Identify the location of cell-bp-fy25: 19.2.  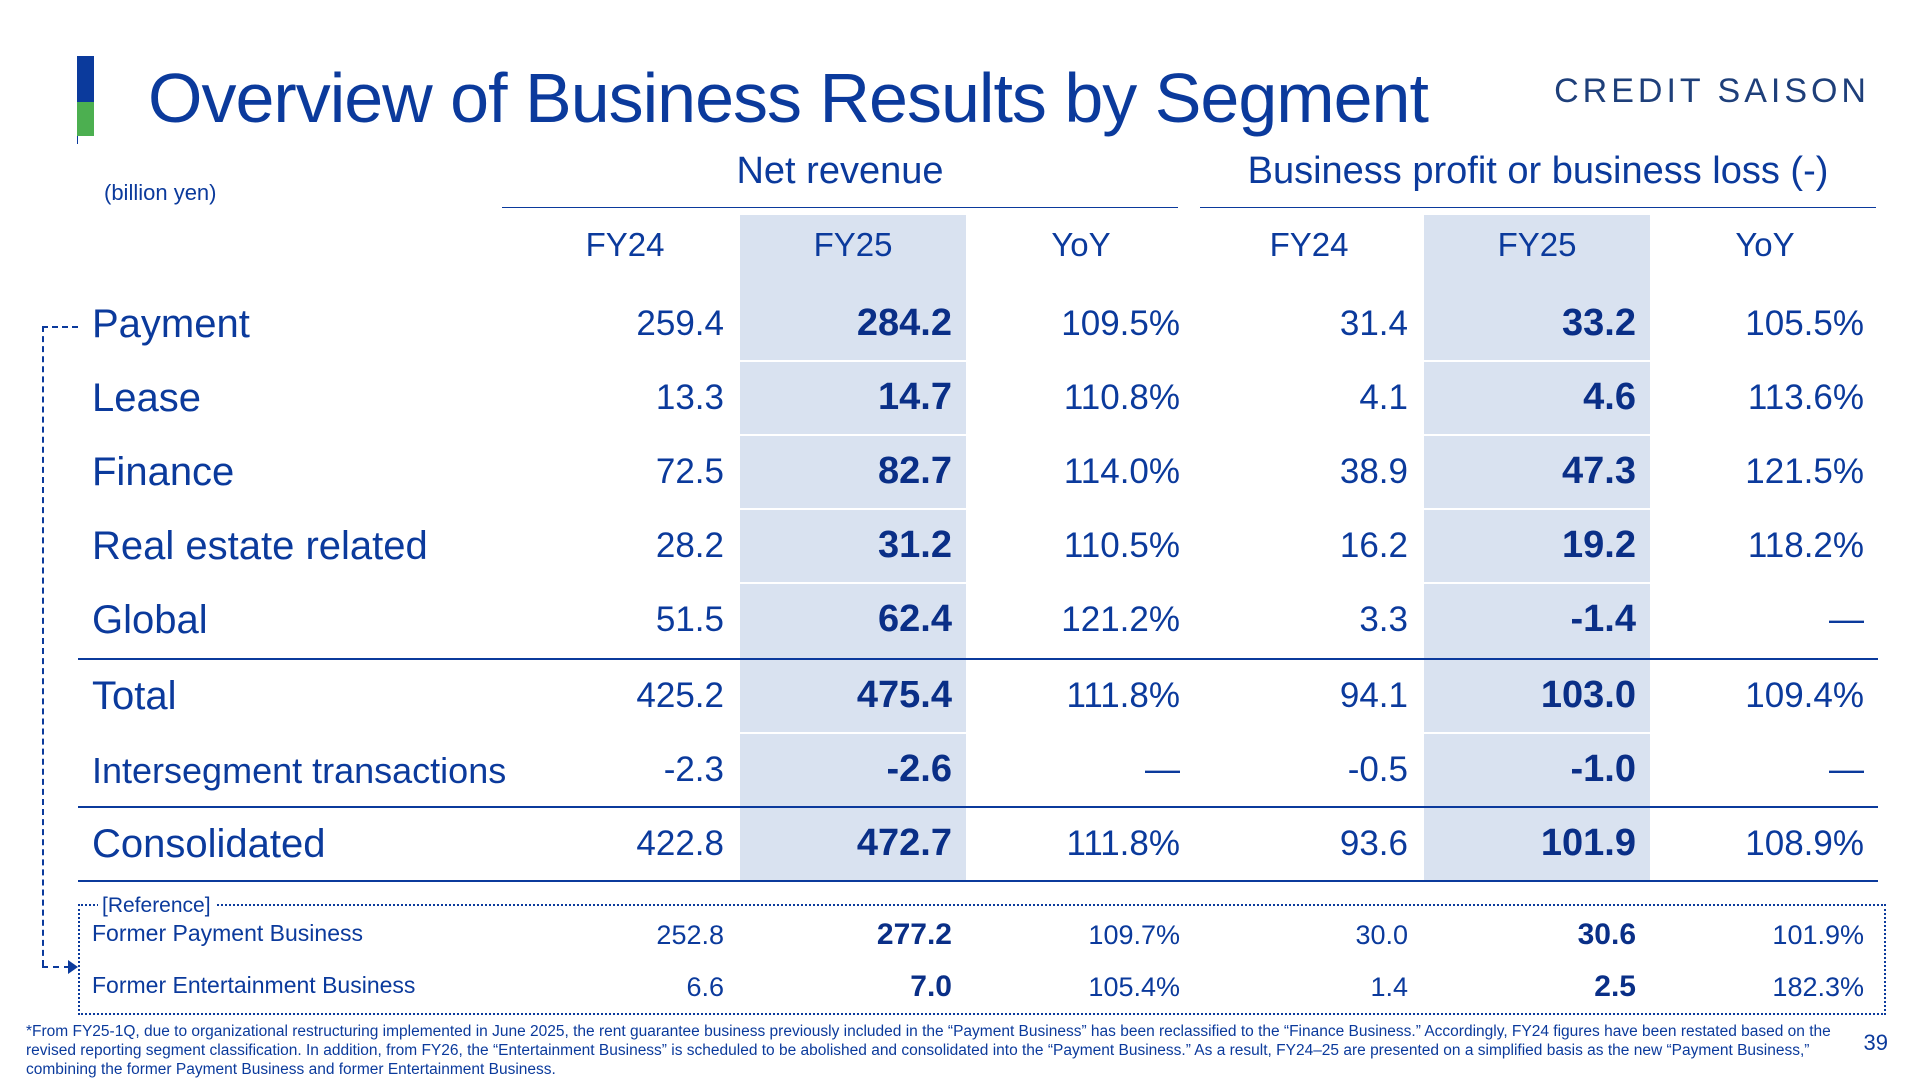
(1599, 545).